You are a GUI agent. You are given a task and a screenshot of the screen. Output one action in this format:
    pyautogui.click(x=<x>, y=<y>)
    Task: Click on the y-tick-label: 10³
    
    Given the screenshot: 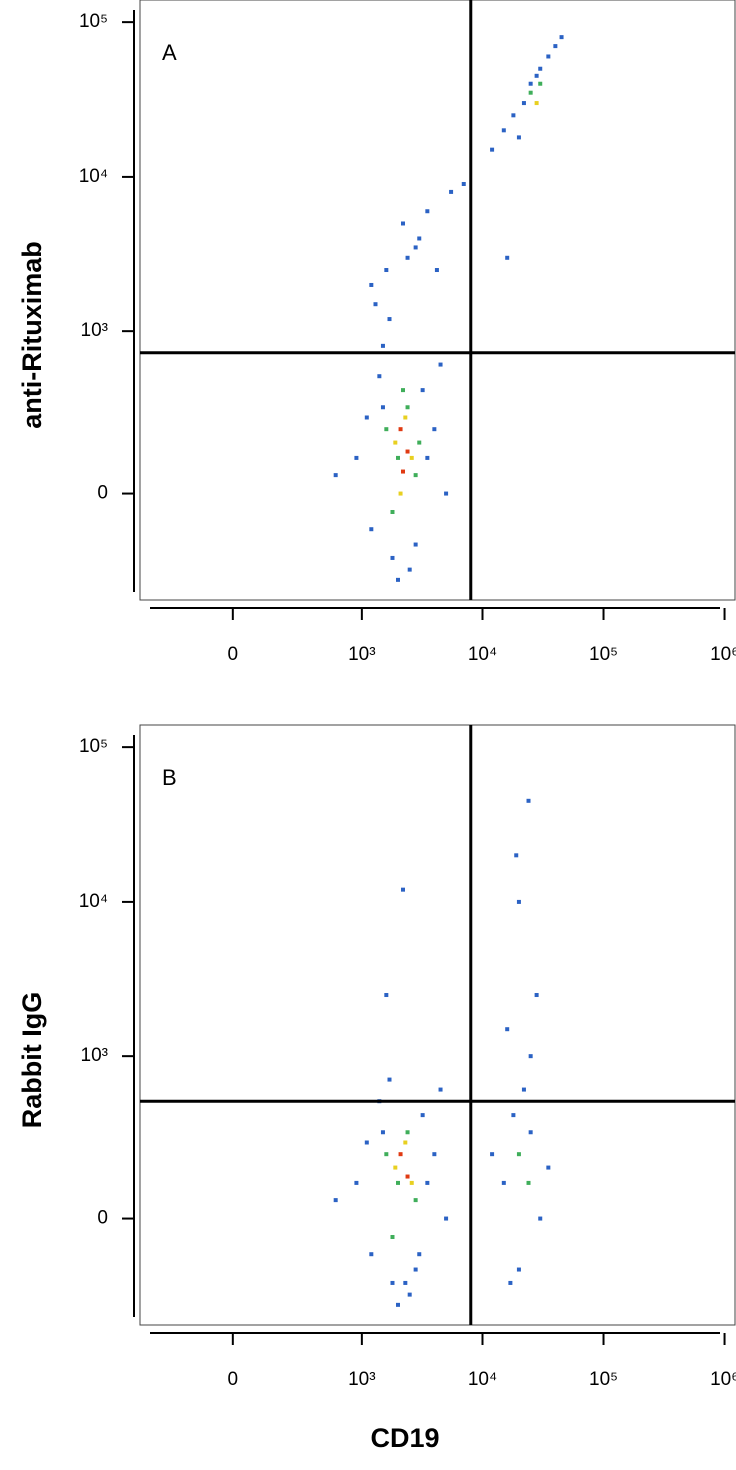 What is the action you would take?
    pyautogui.click(x=94, y=330)
    